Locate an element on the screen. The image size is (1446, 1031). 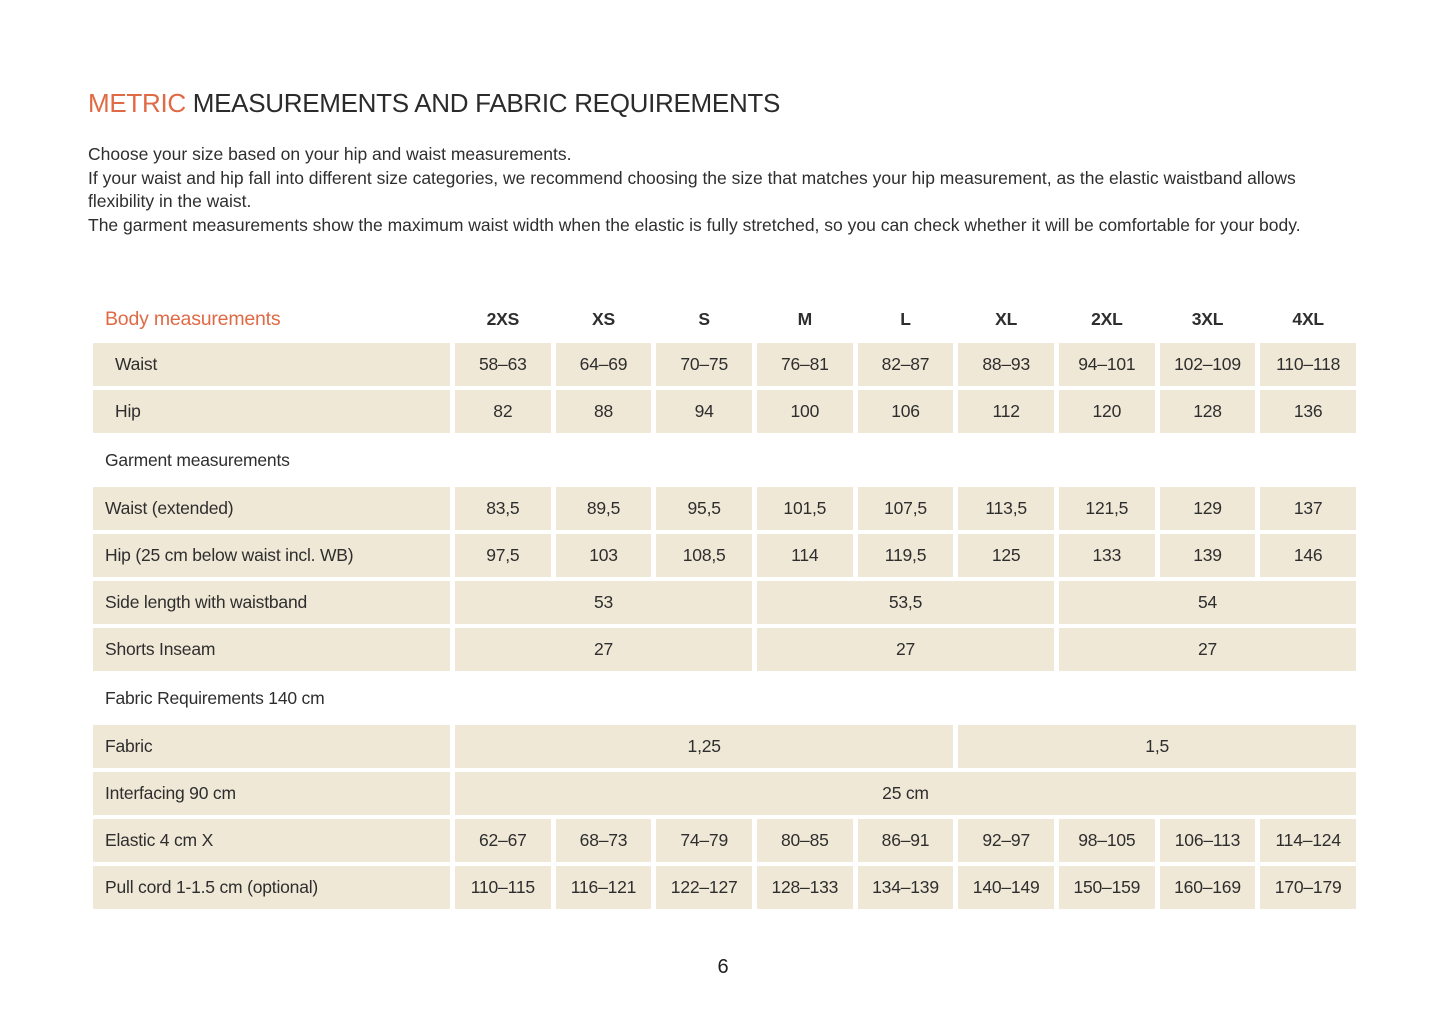
table-cell: 120 is located at coordinates (1106, 411).